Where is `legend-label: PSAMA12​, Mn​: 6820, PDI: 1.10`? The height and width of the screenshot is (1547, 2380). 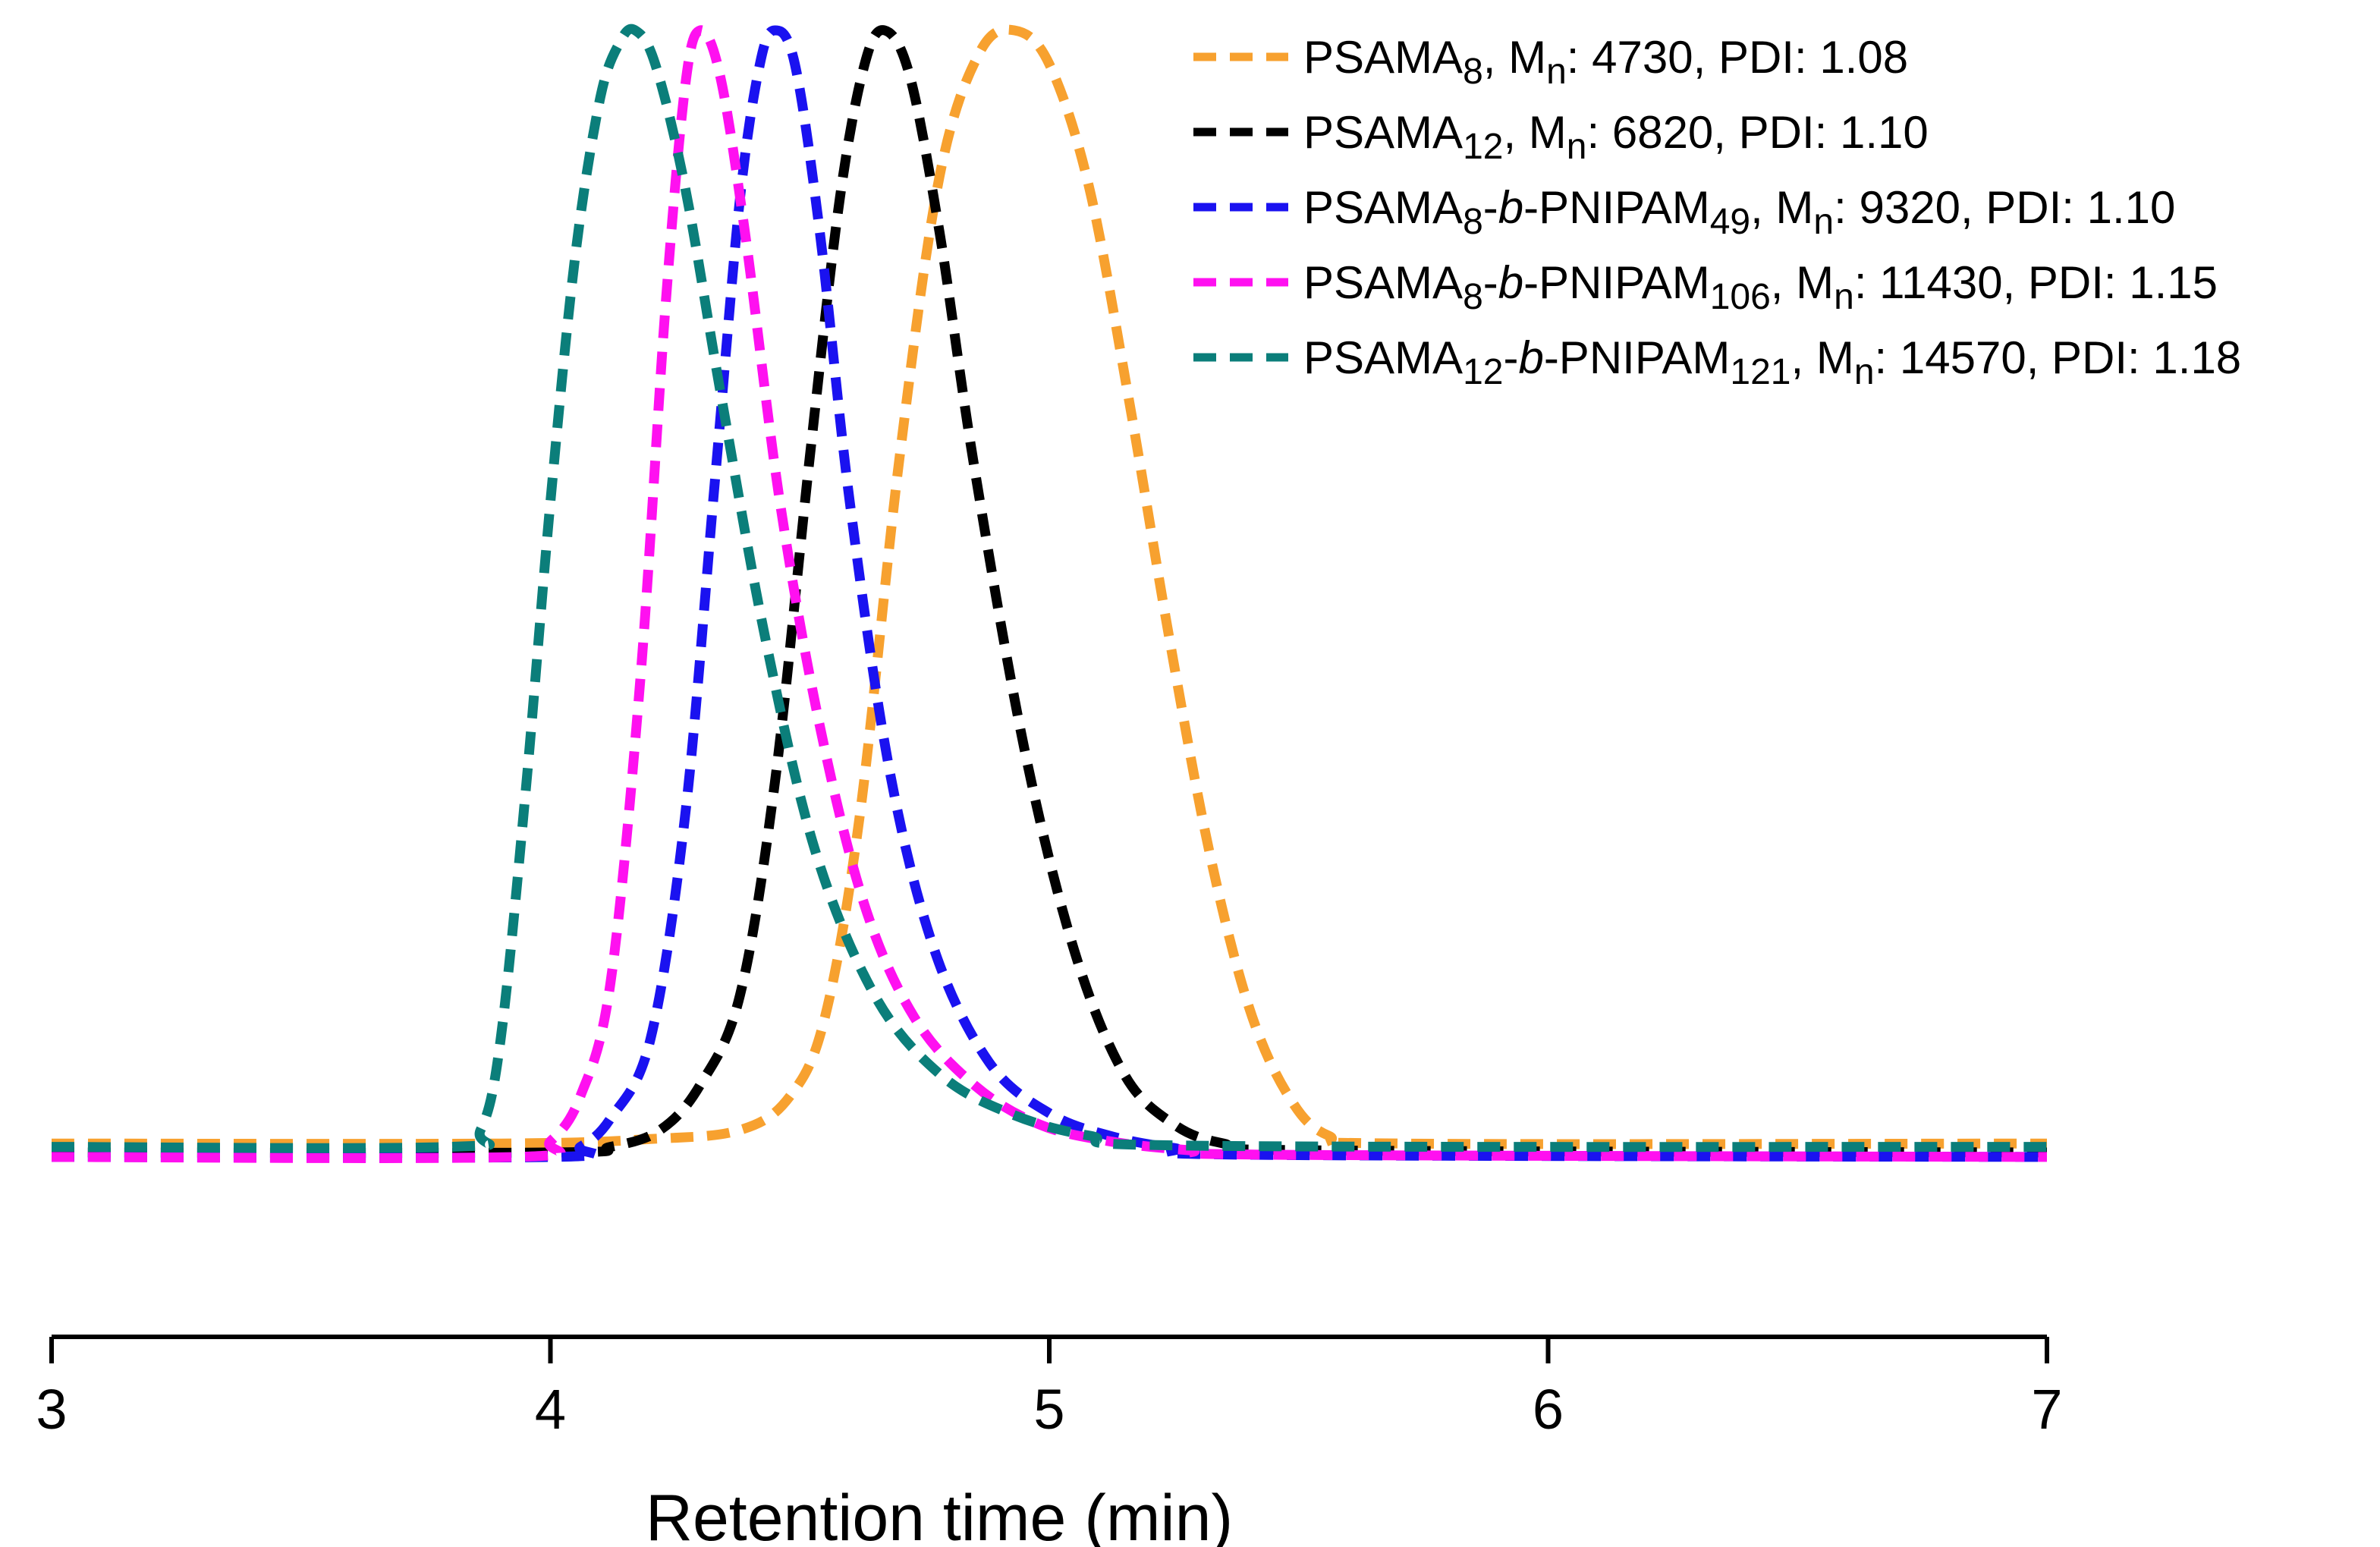
legend-label: PSAMA12​, Mn​: 6820, PDI: 1.10 is located at coordinates (1616, 137).